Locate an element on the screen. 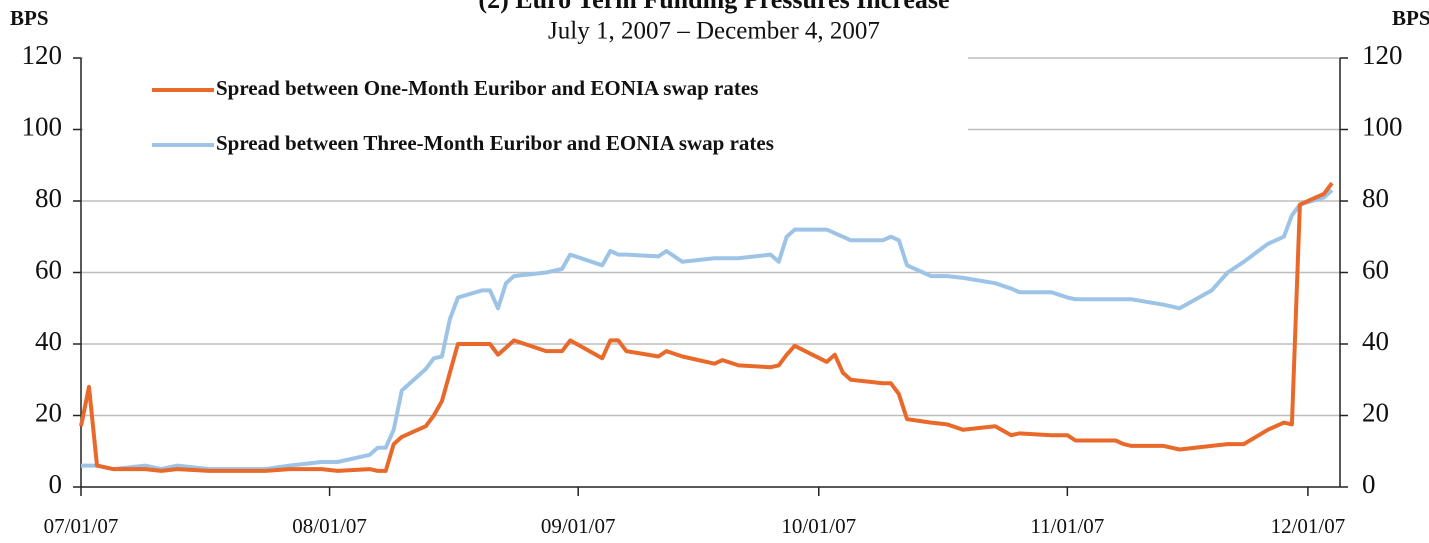 This screenshot has height=543, width=1429. y2-tick-label: 40 is located at coordinates (1375, 341).